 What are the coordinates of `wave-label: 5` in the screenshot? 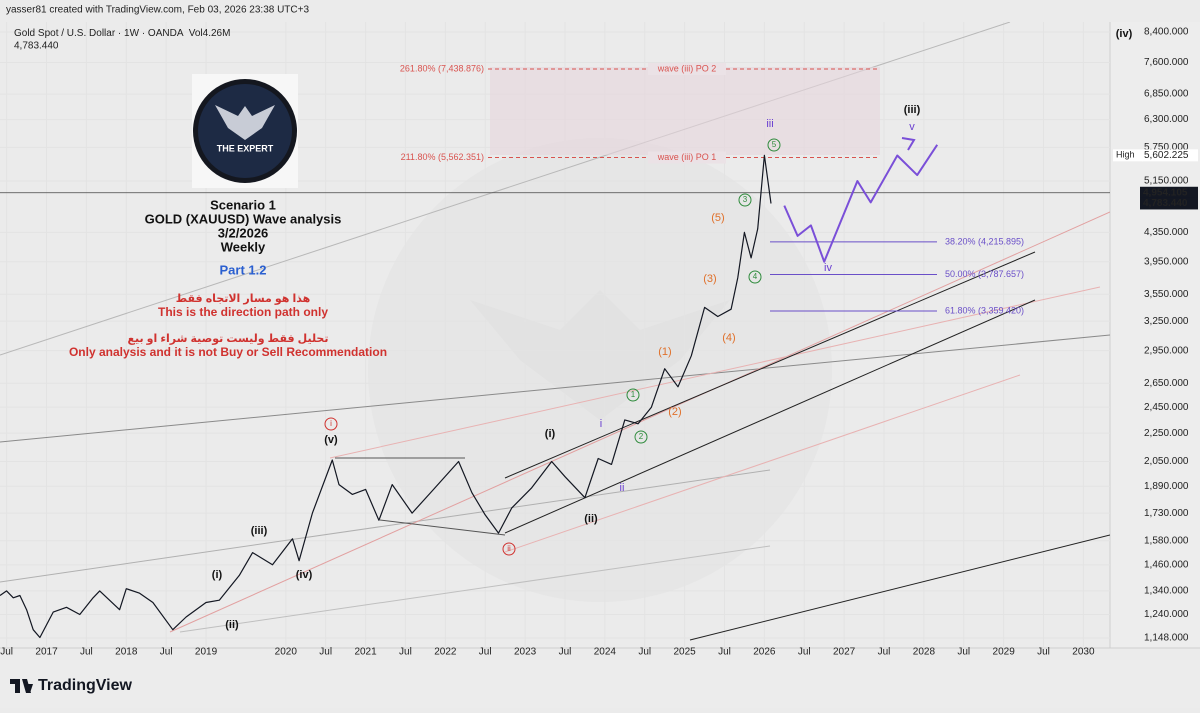 It's located at (774, 144).